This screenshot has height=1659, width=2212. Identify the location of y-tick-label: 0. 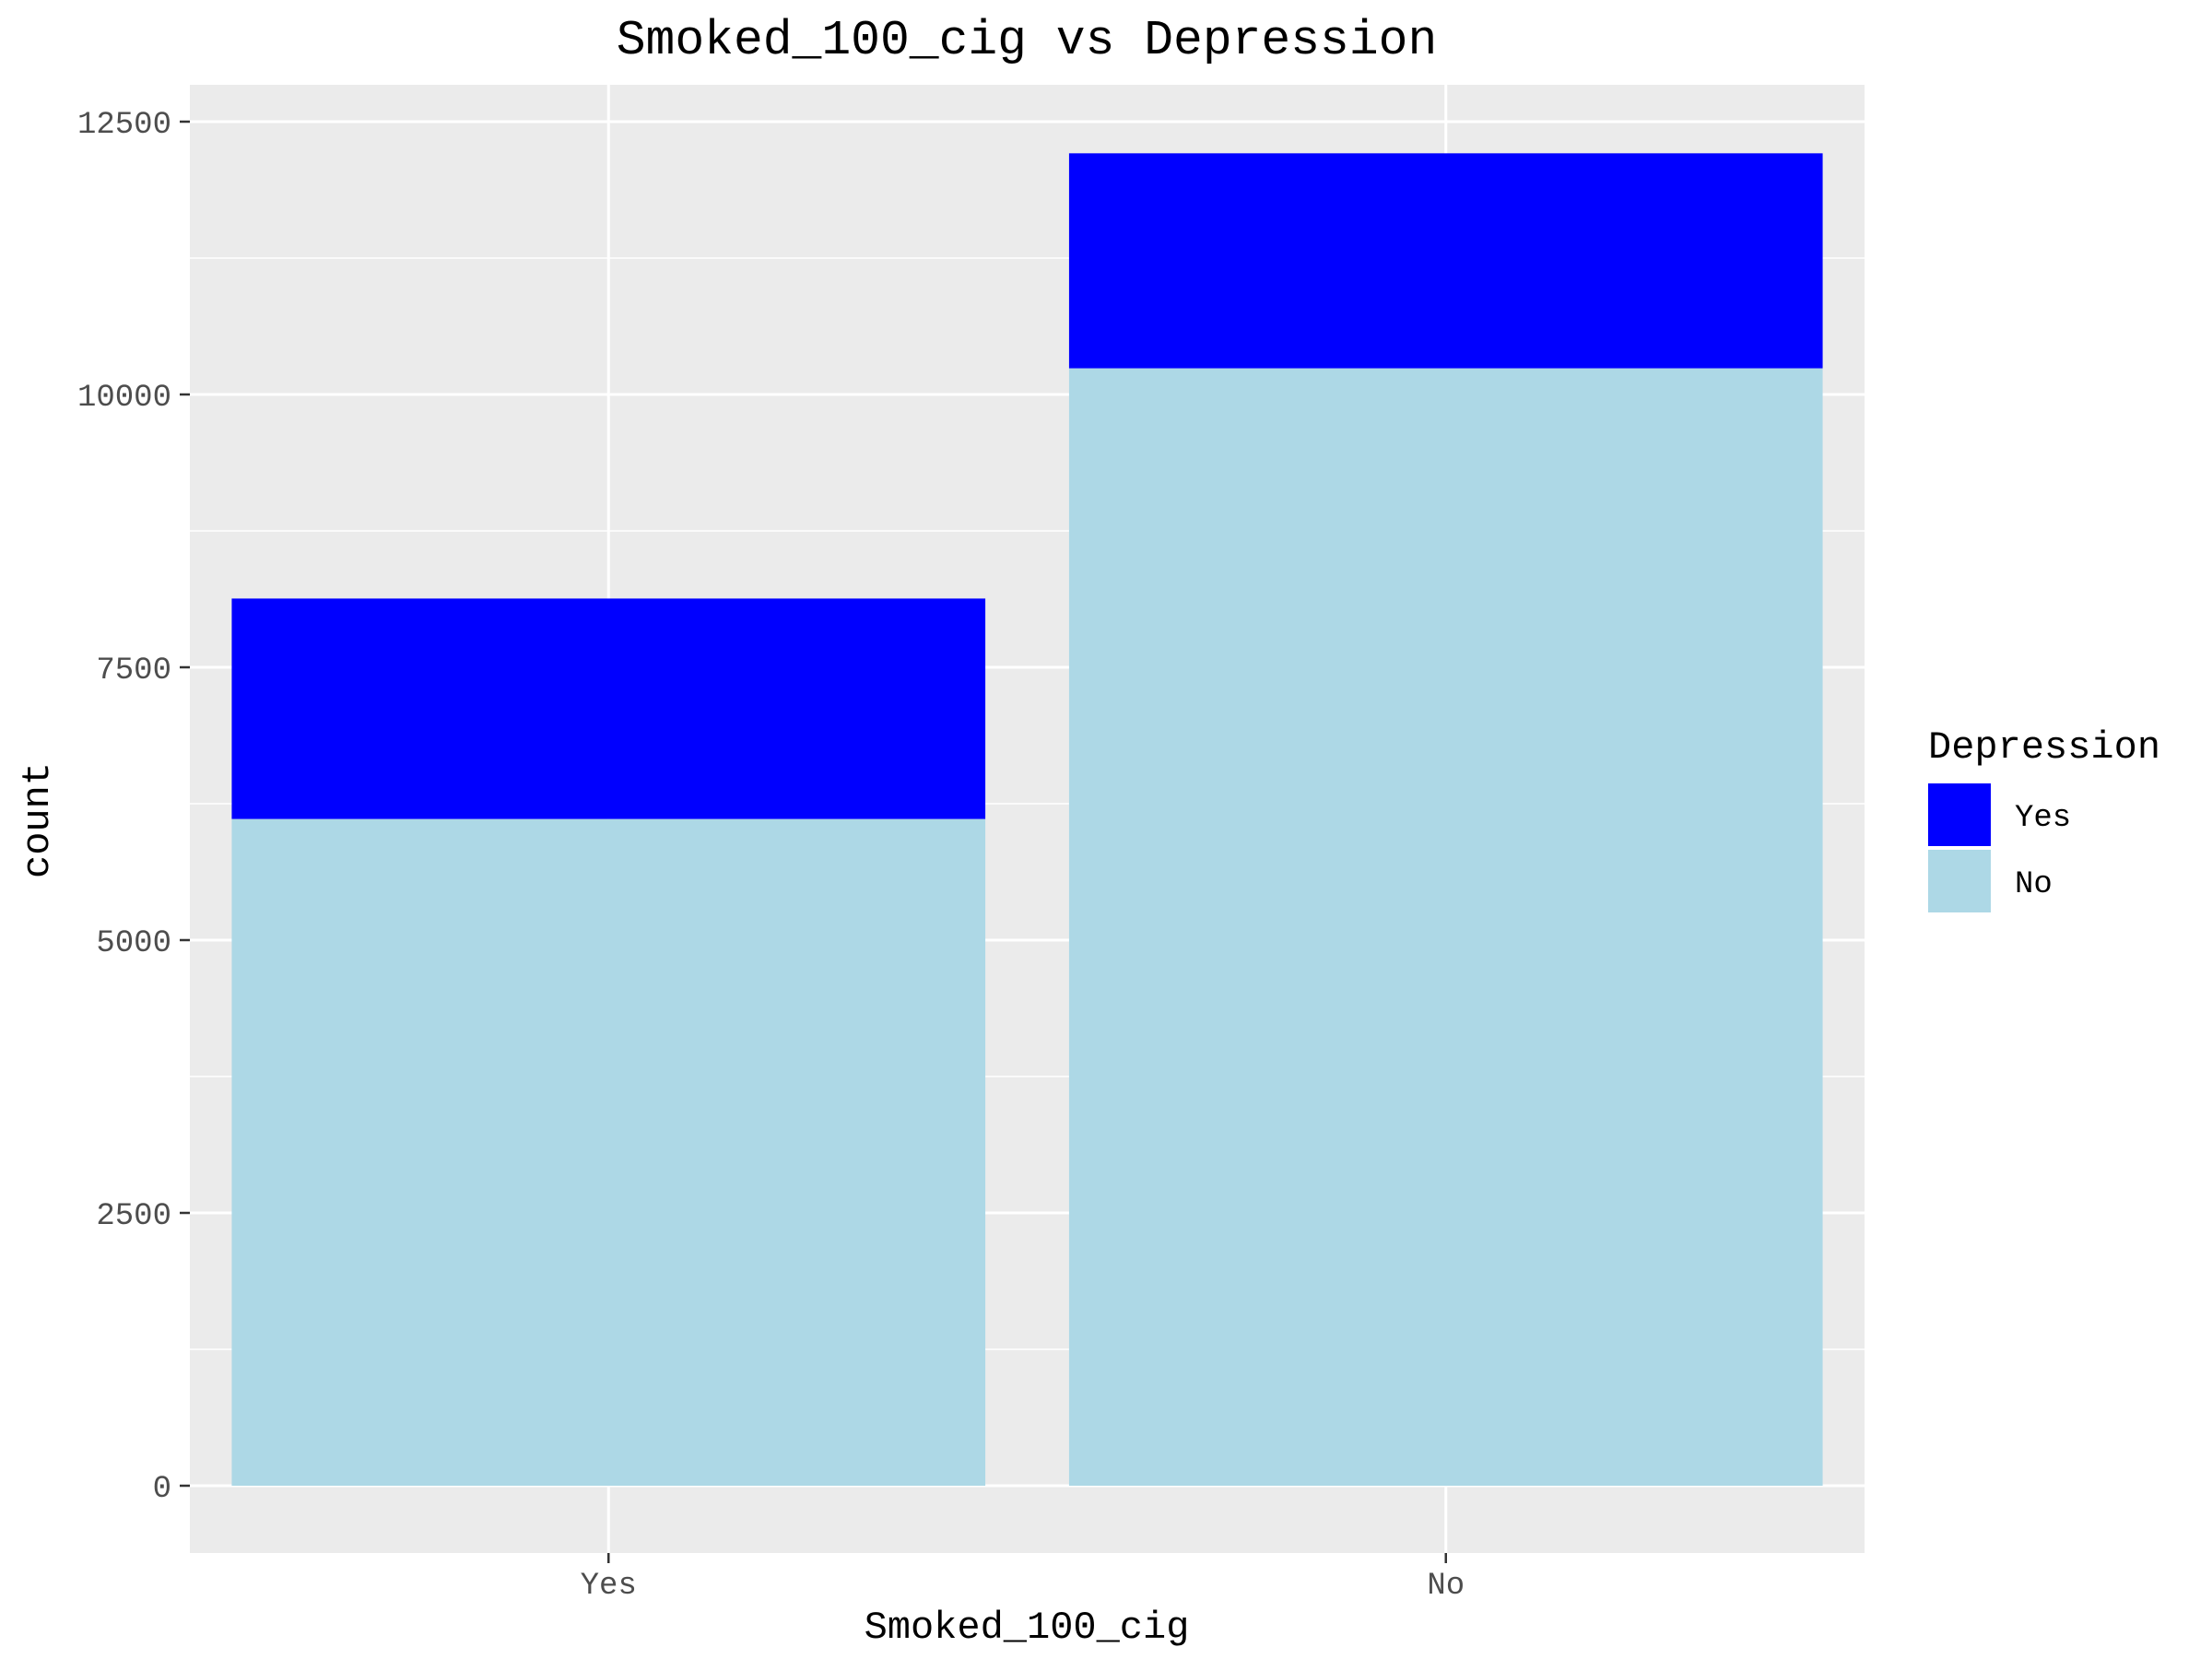
(162, 1489).